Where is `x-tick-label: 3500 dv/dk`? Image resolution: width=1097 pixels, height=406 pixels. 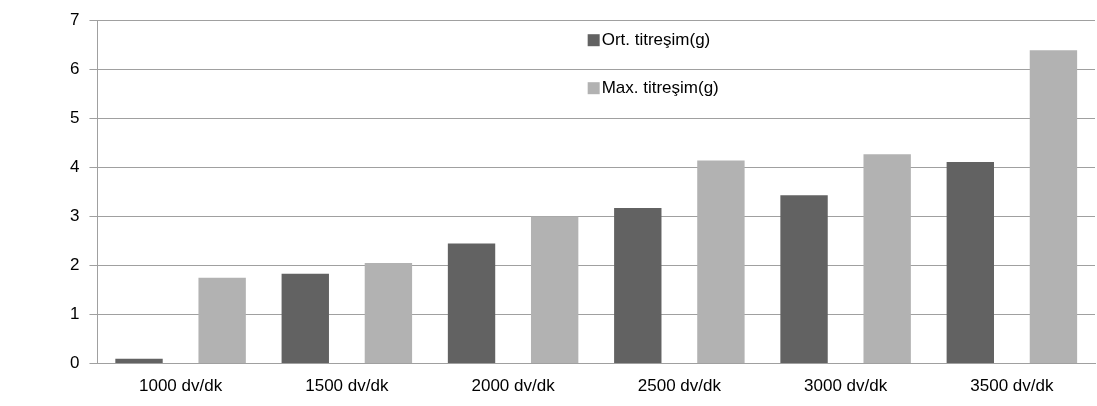 x-tick-label: 3500 dv/dk is located at coordinates (1012, 386).